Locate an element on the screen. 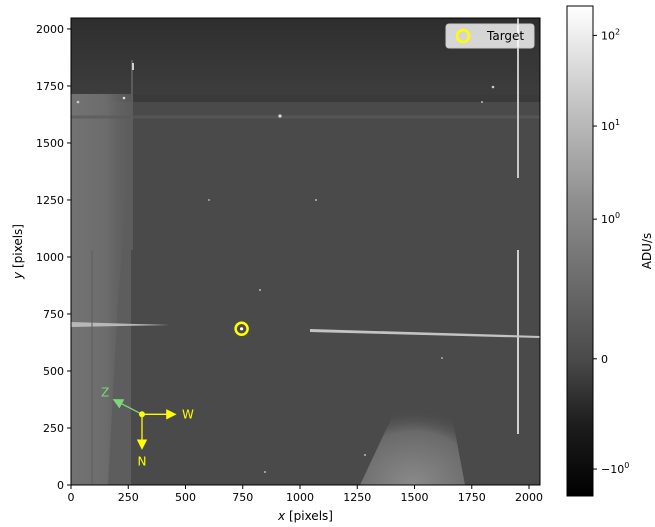 The height and width of the screenshot is (527, 655). legend: Target is located at coordinates (490, 36).